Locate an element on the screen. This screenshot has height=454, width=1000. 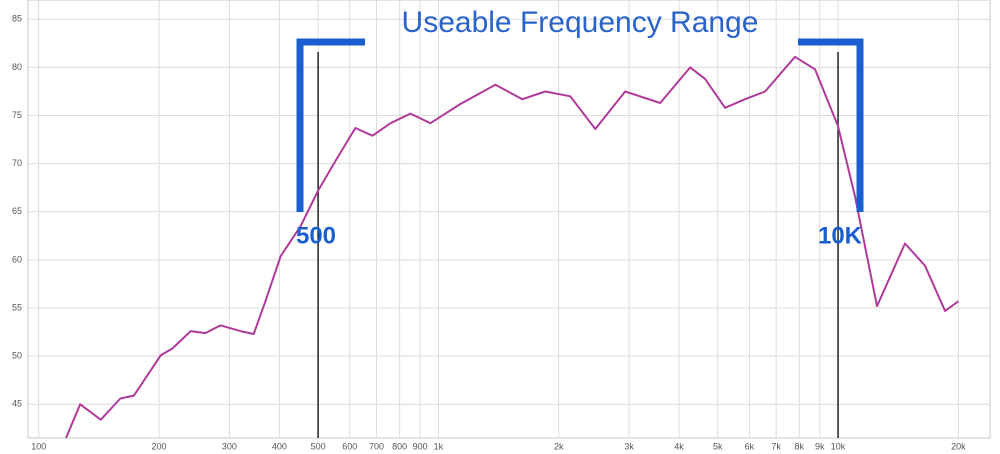
x-tick-label: 6k is located at coordinates (750, 446).